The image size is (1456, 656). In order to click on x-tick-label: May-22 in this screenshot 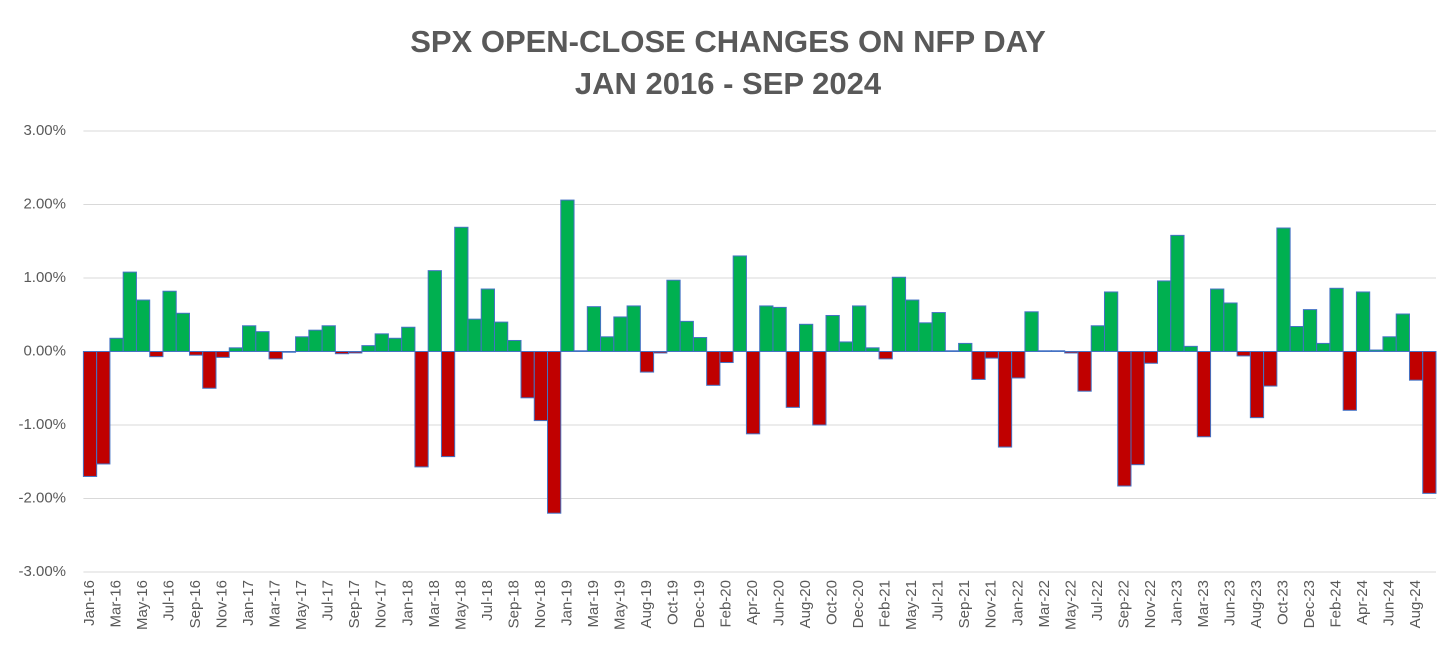, I will do `click(1070, 605)`.